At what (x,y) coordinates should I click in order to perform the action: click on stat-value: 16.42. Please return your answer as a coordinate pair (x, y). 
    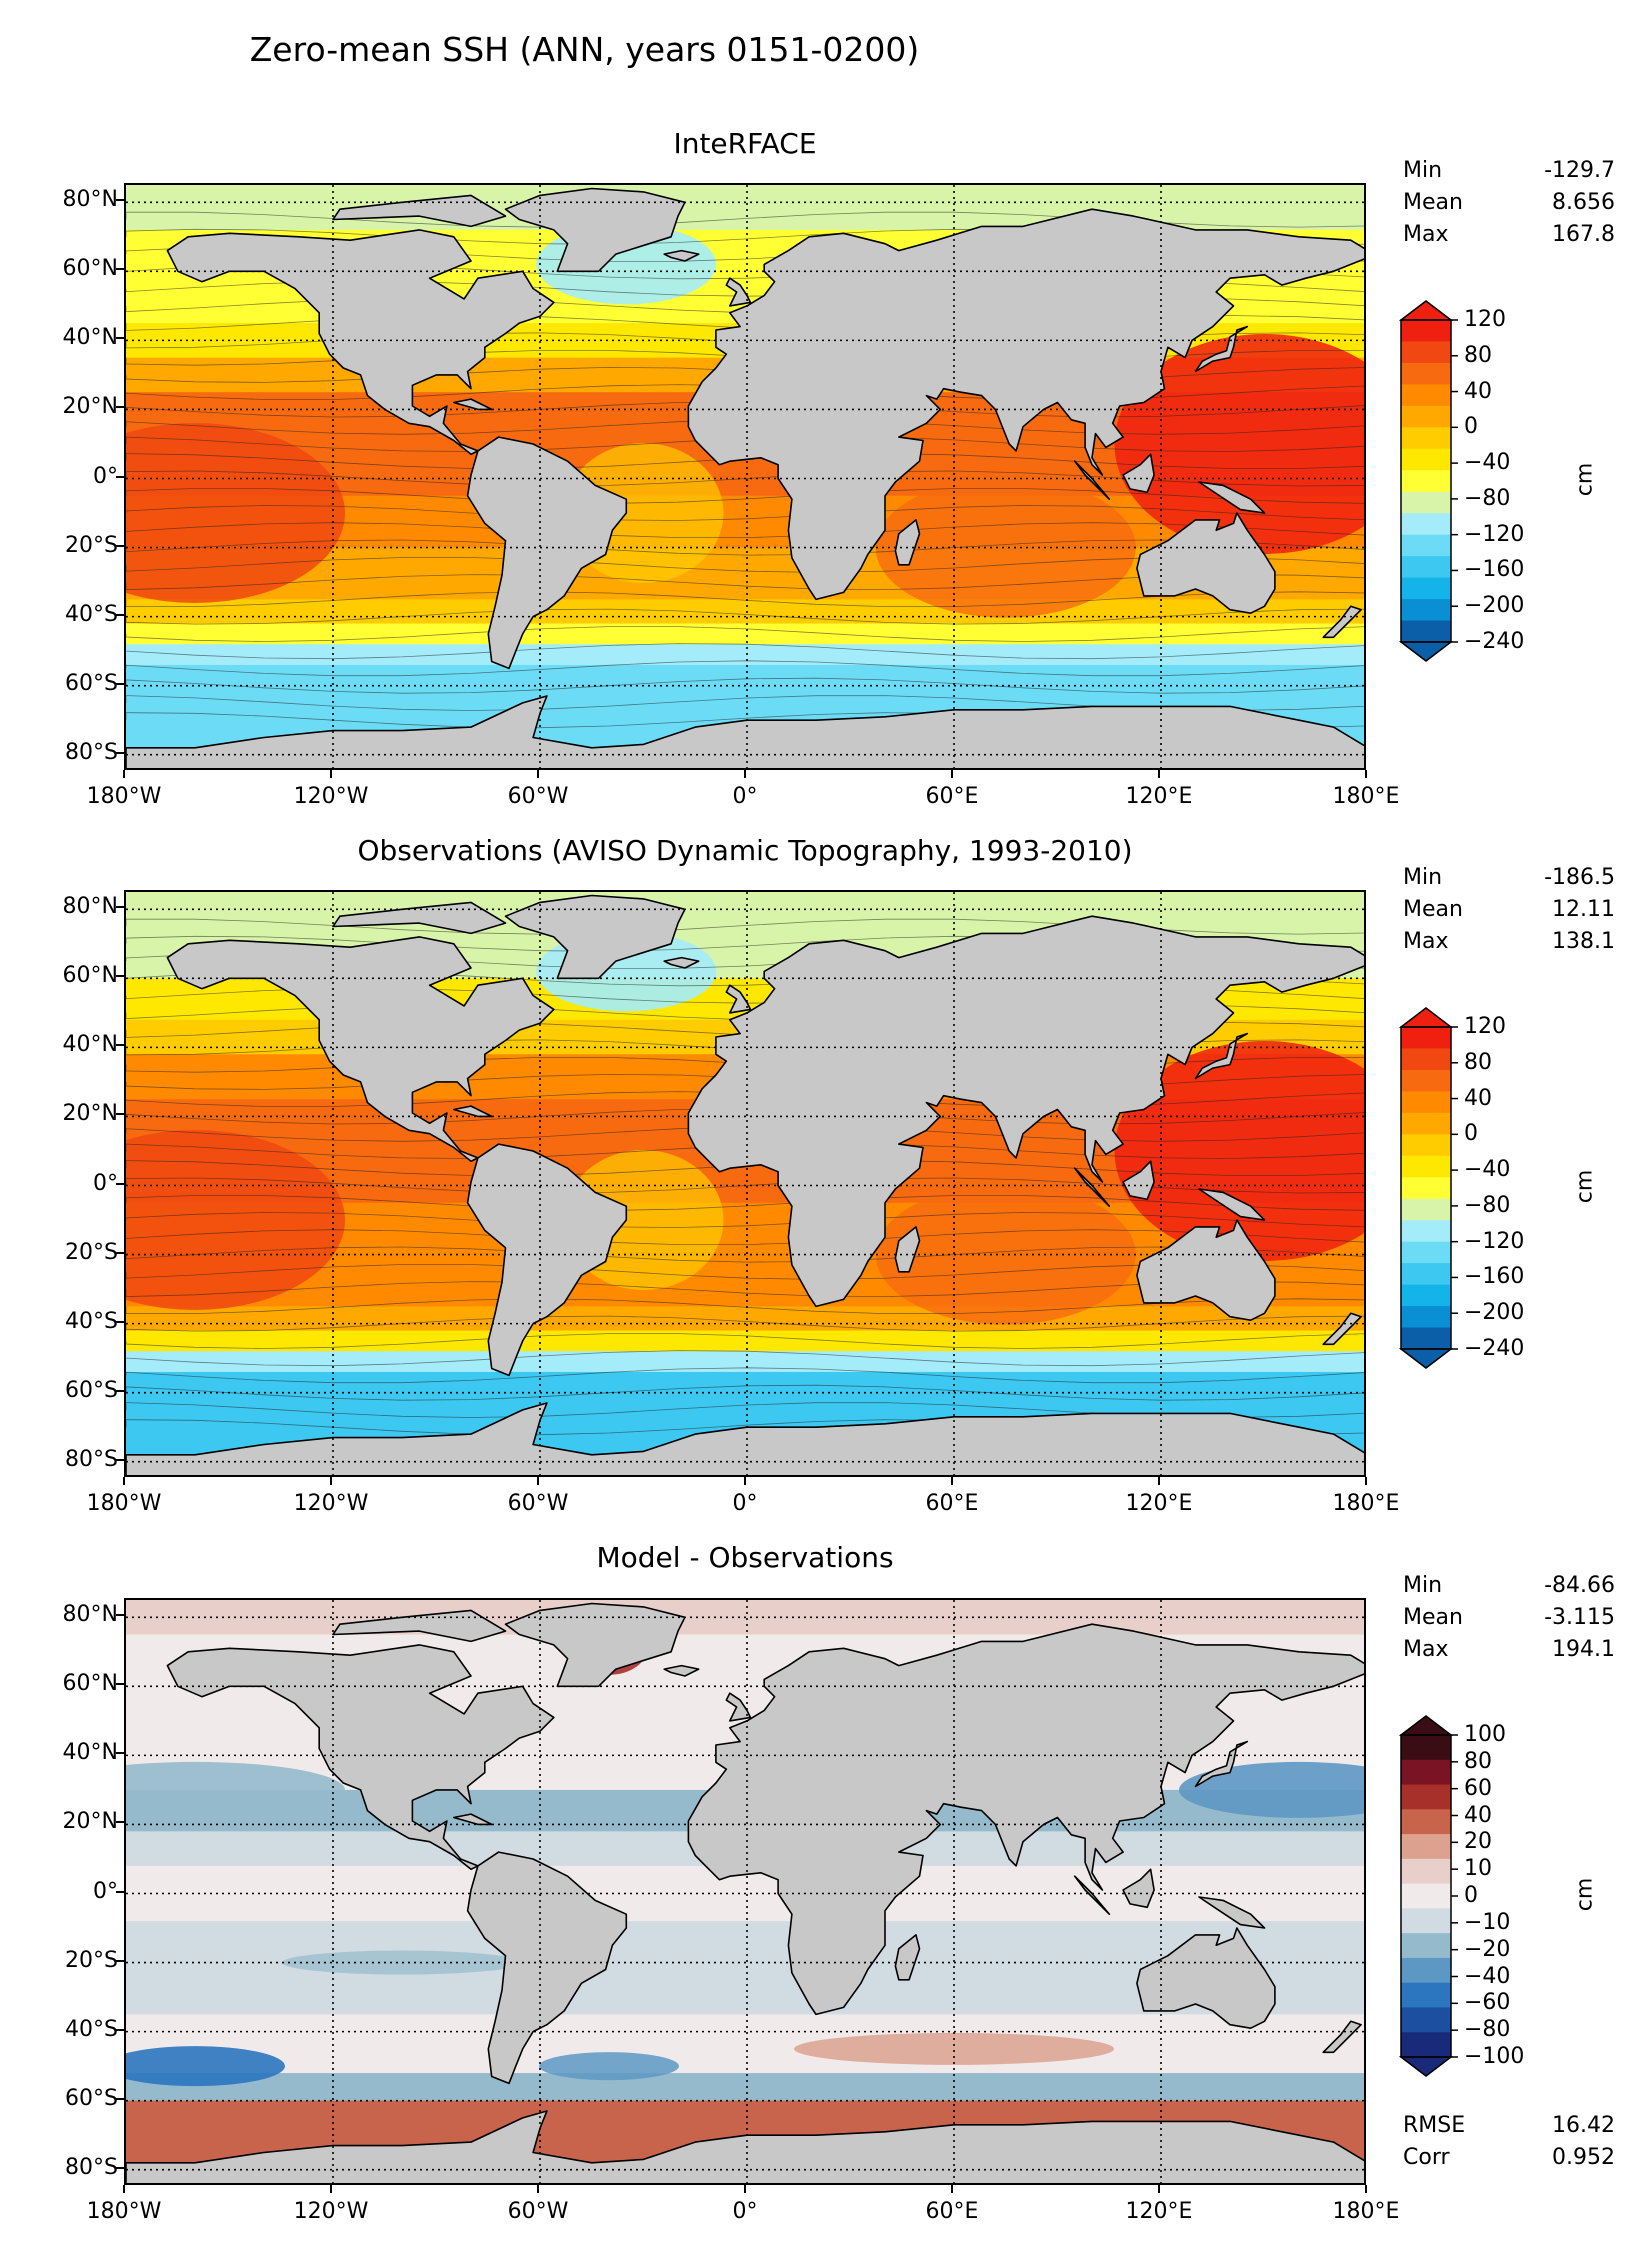
    Looking at the image, I should click on (1583, 2125).